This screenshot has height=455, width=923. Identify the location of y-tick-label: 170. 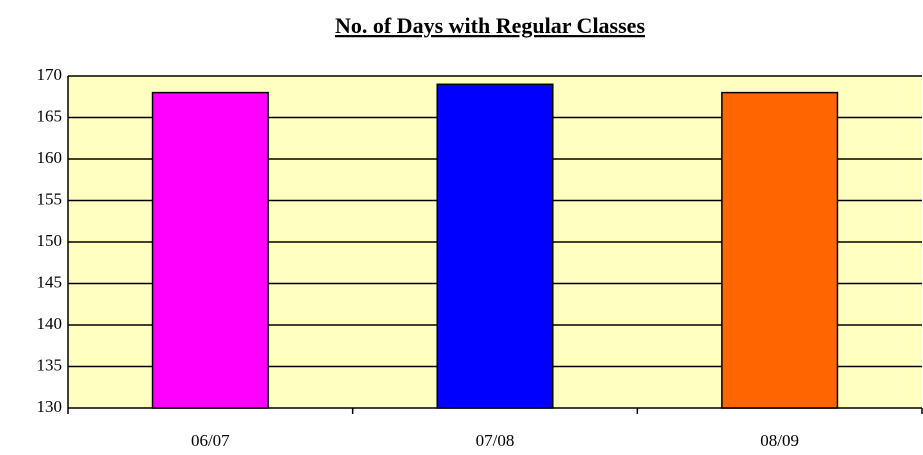
(50, 74).